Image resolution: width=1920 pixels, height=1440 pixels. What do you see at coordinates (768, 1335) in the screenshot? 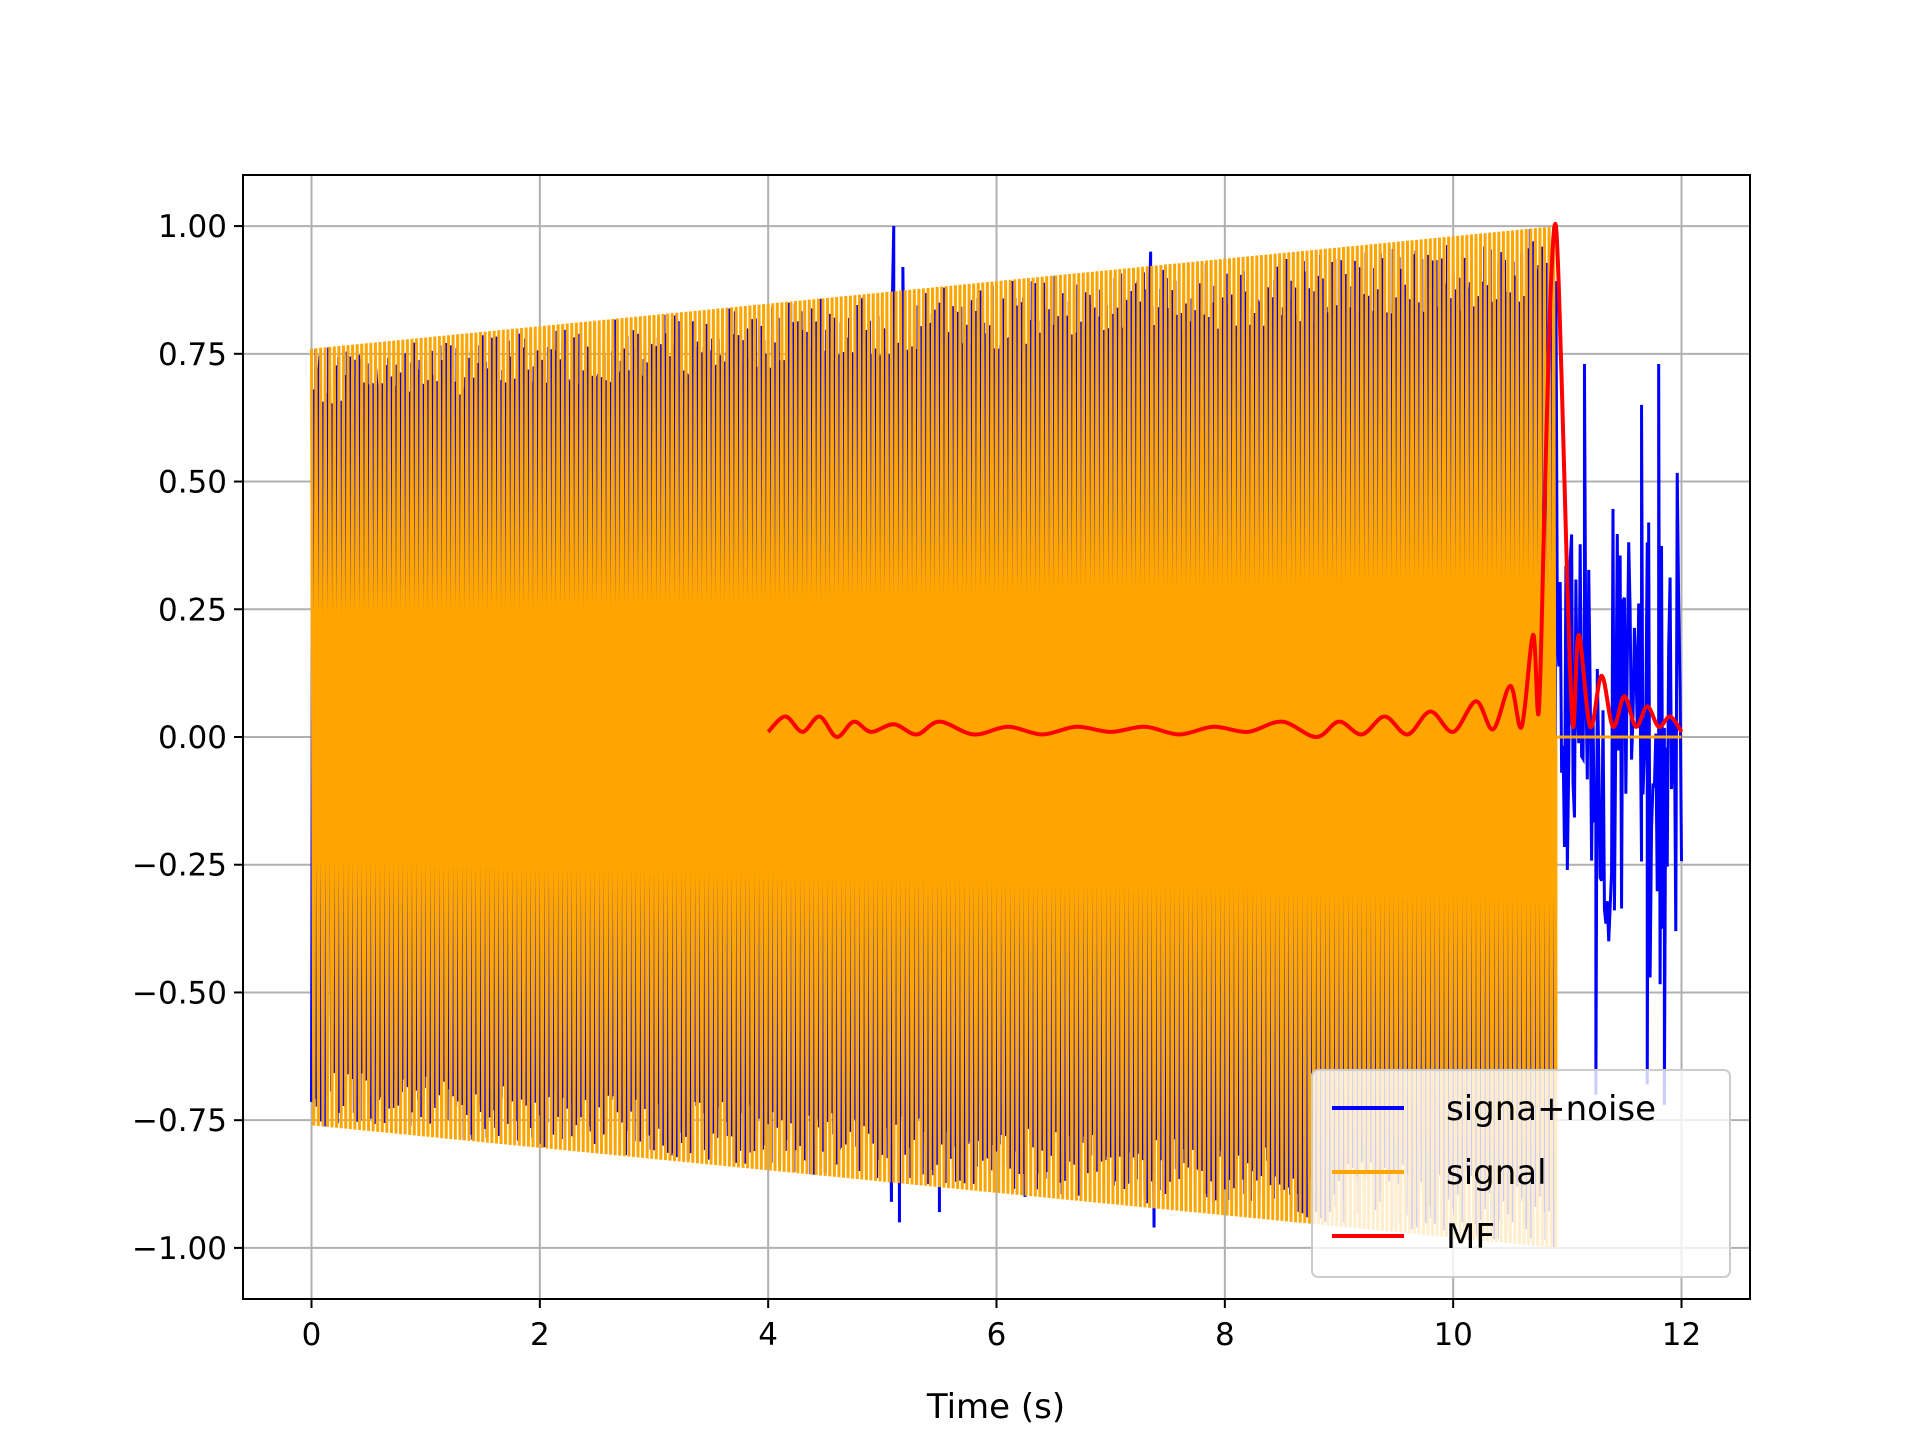
I see `x-tick-label: 4` at bounding box center [768, 1335].